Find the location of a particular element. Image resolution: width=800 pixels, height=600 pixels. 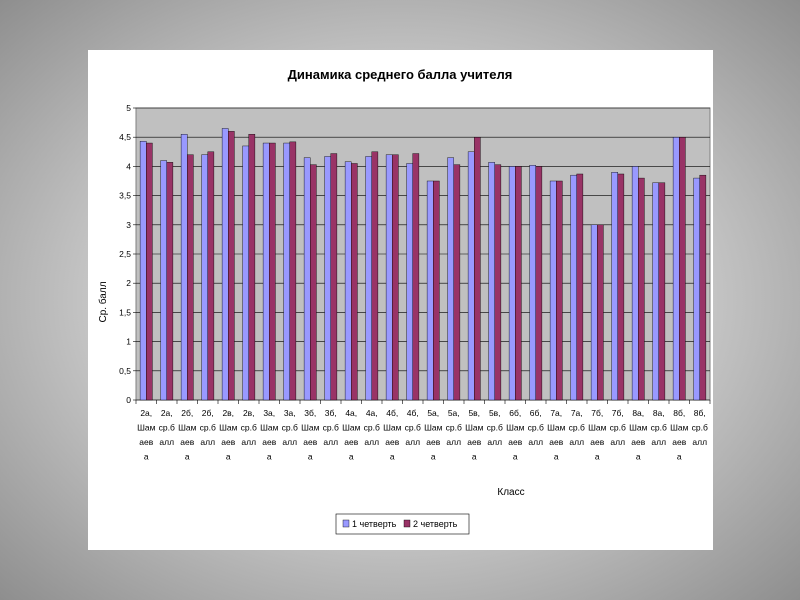

legend-box is located at coordinates (402, 524).